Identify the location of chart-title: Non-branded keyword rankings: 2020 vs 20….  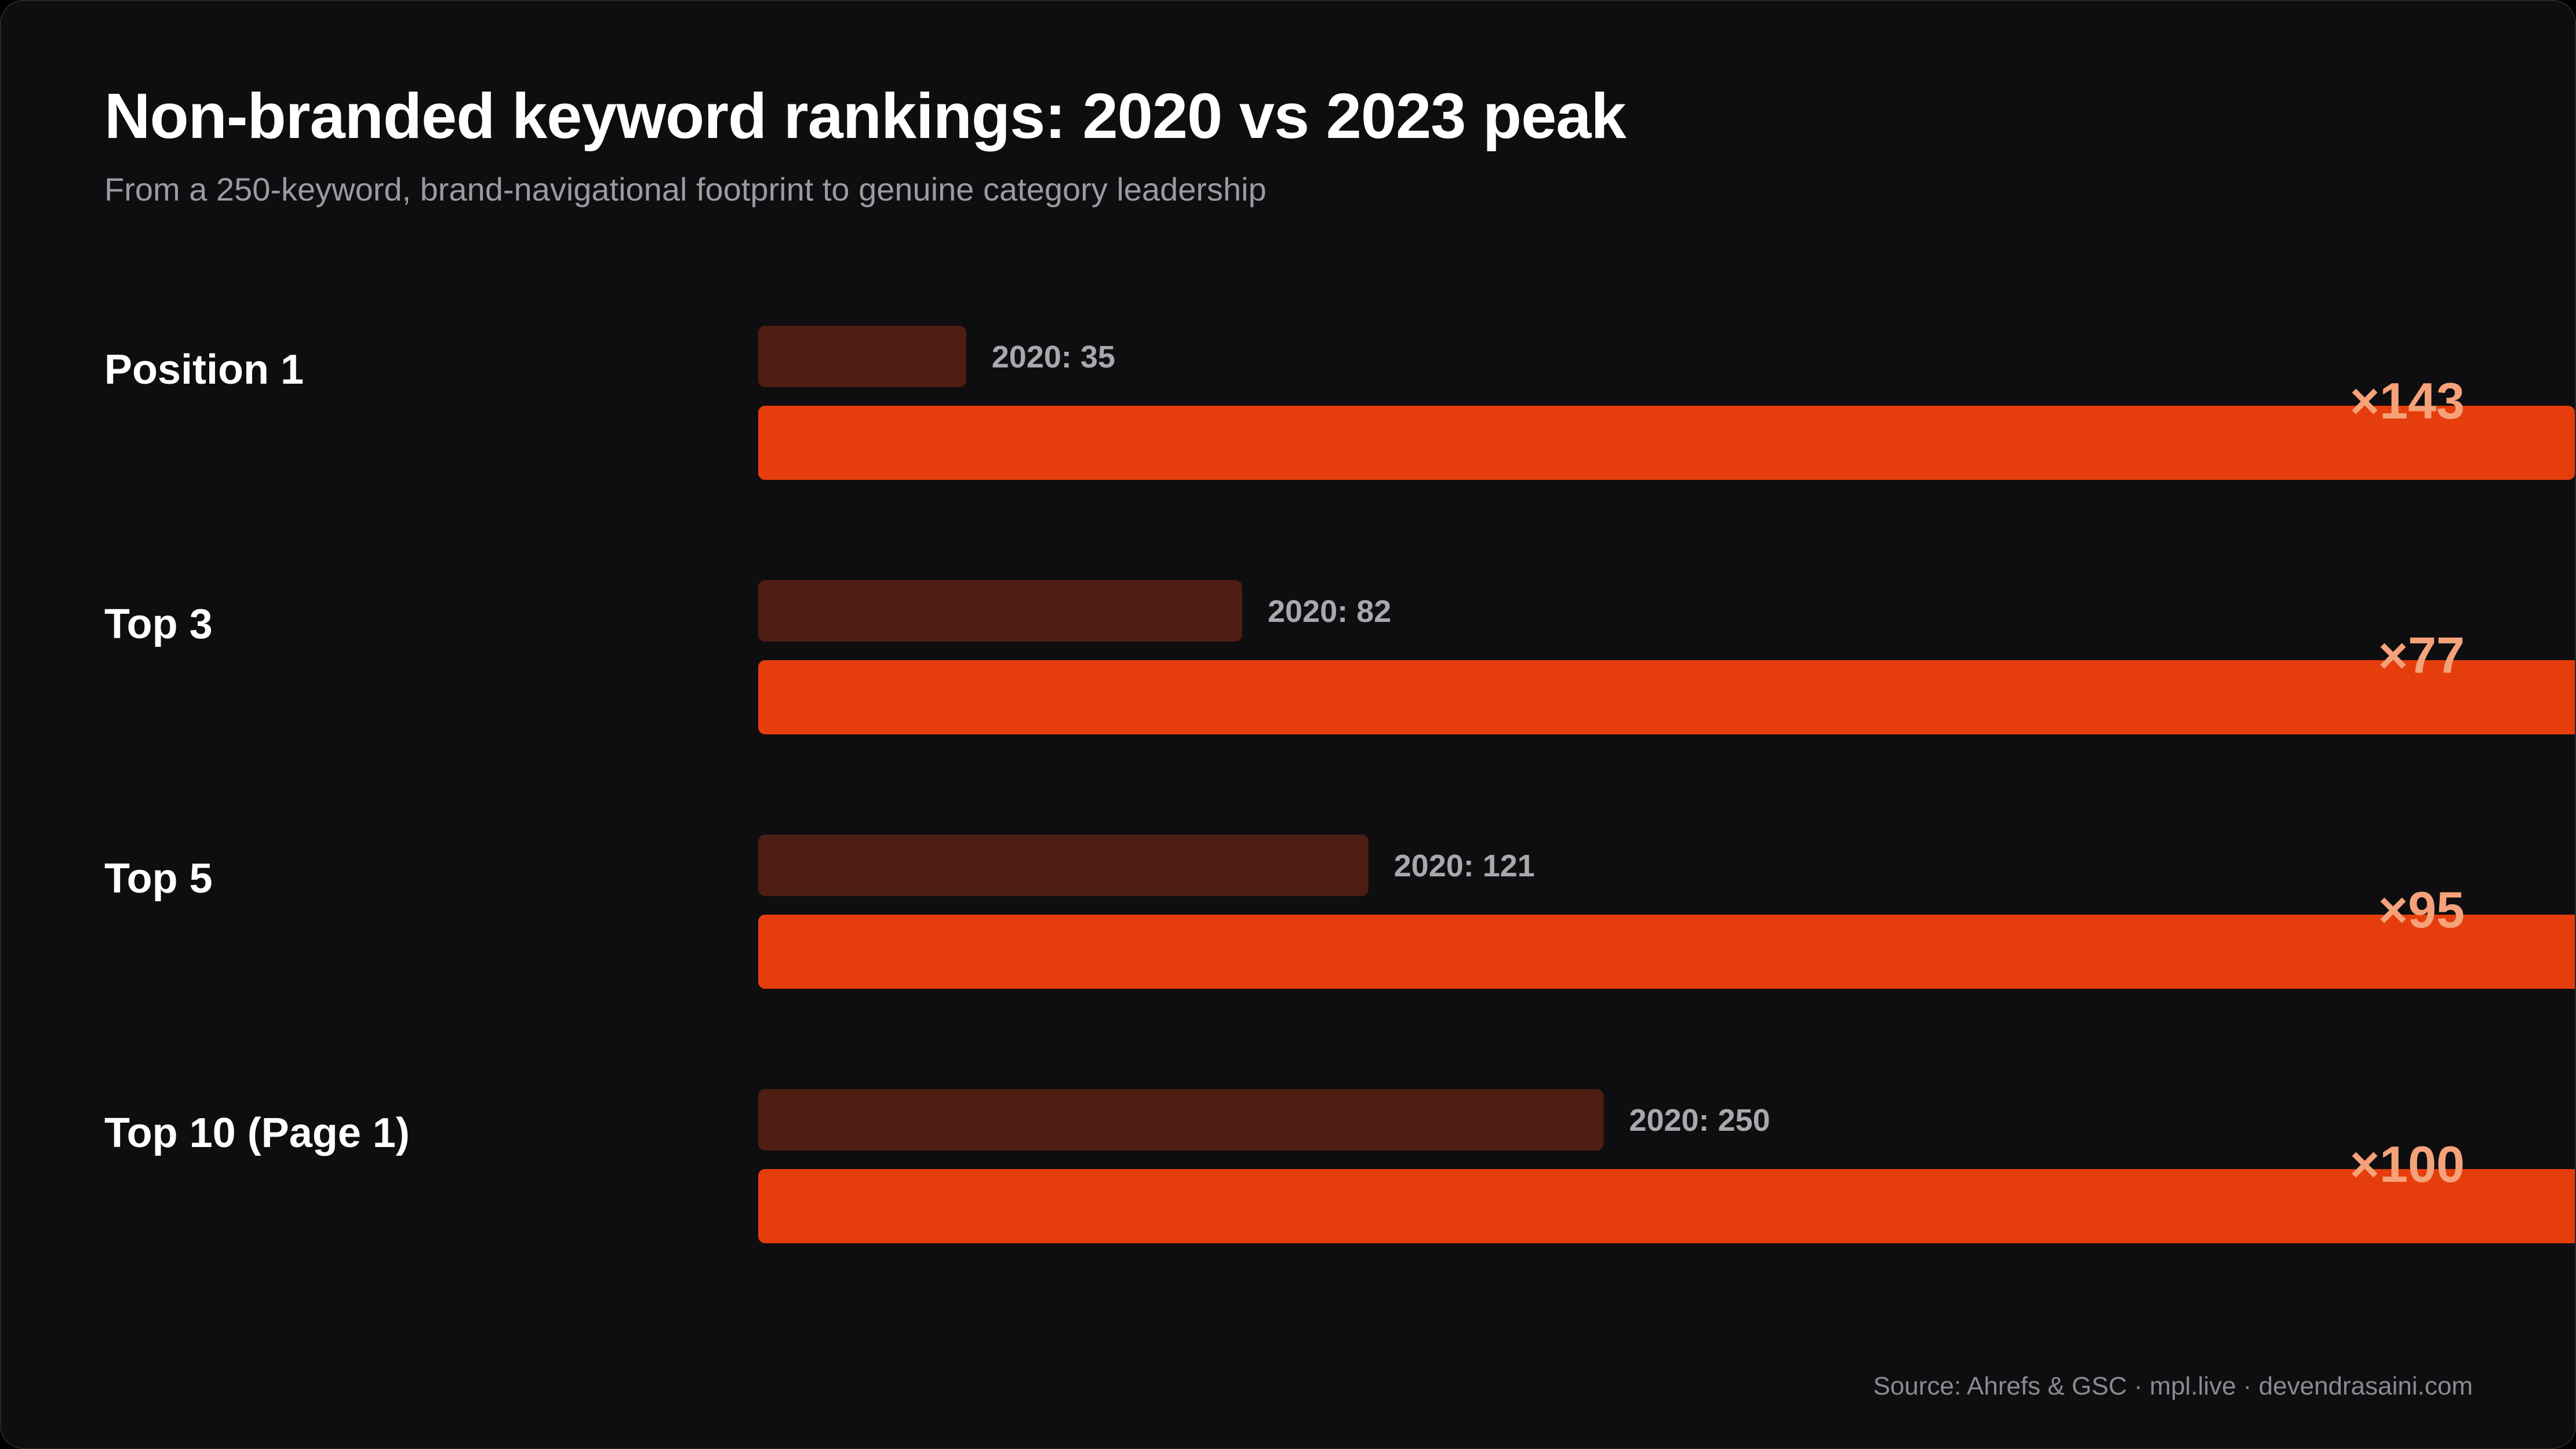
(865, 116).